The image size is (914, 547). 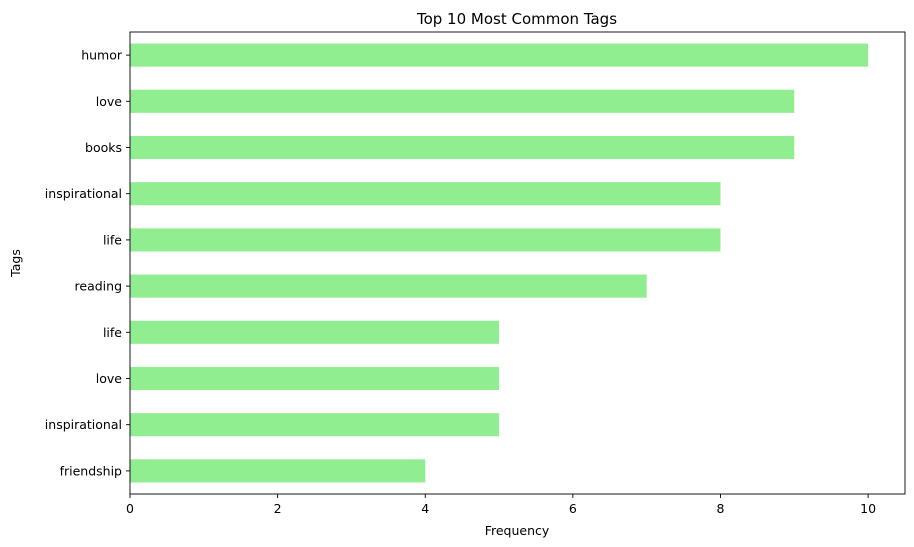 I want to click on x-tick-label: 4, so click(x=425, y=508).